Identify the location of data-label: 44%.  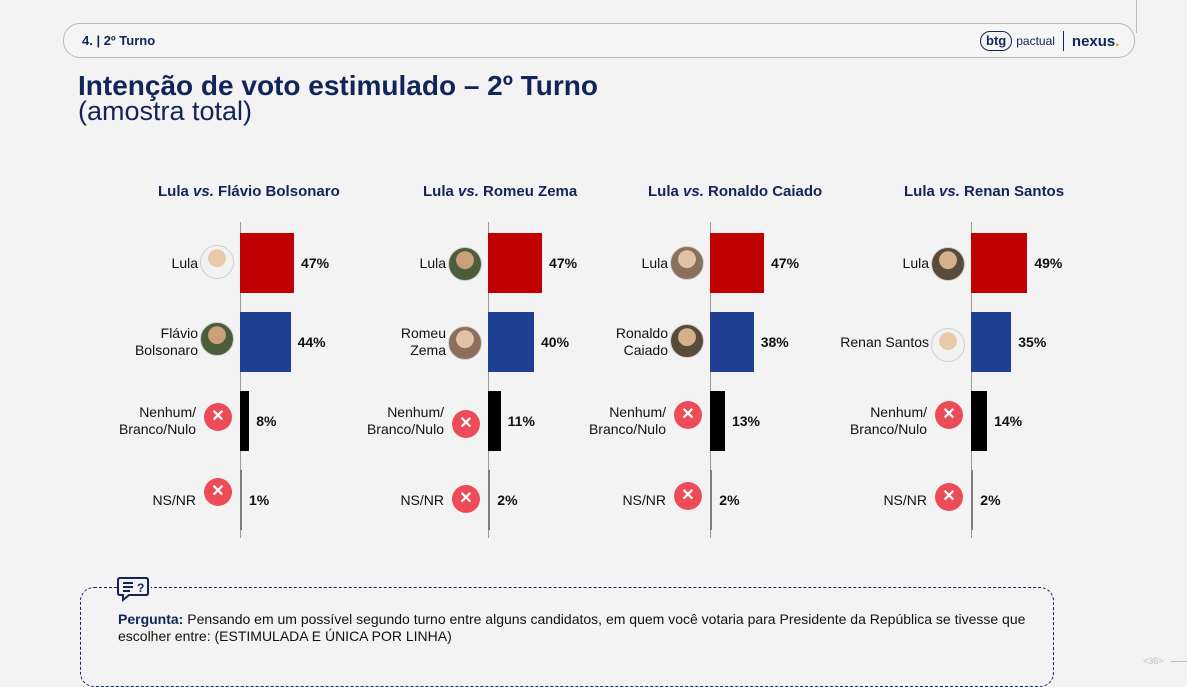
(311, 342).